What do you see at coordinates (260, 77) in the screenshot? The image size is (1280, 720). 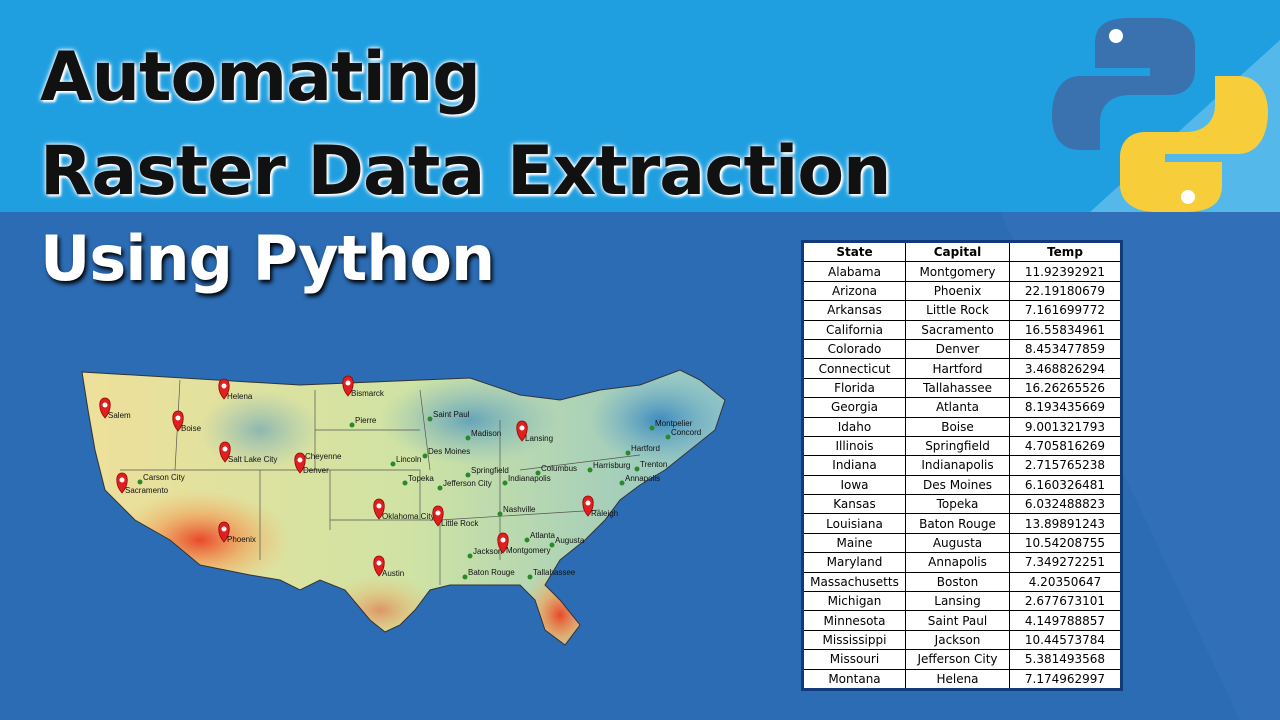 I see `title-line: Automating` at bounding box center [260, 77].